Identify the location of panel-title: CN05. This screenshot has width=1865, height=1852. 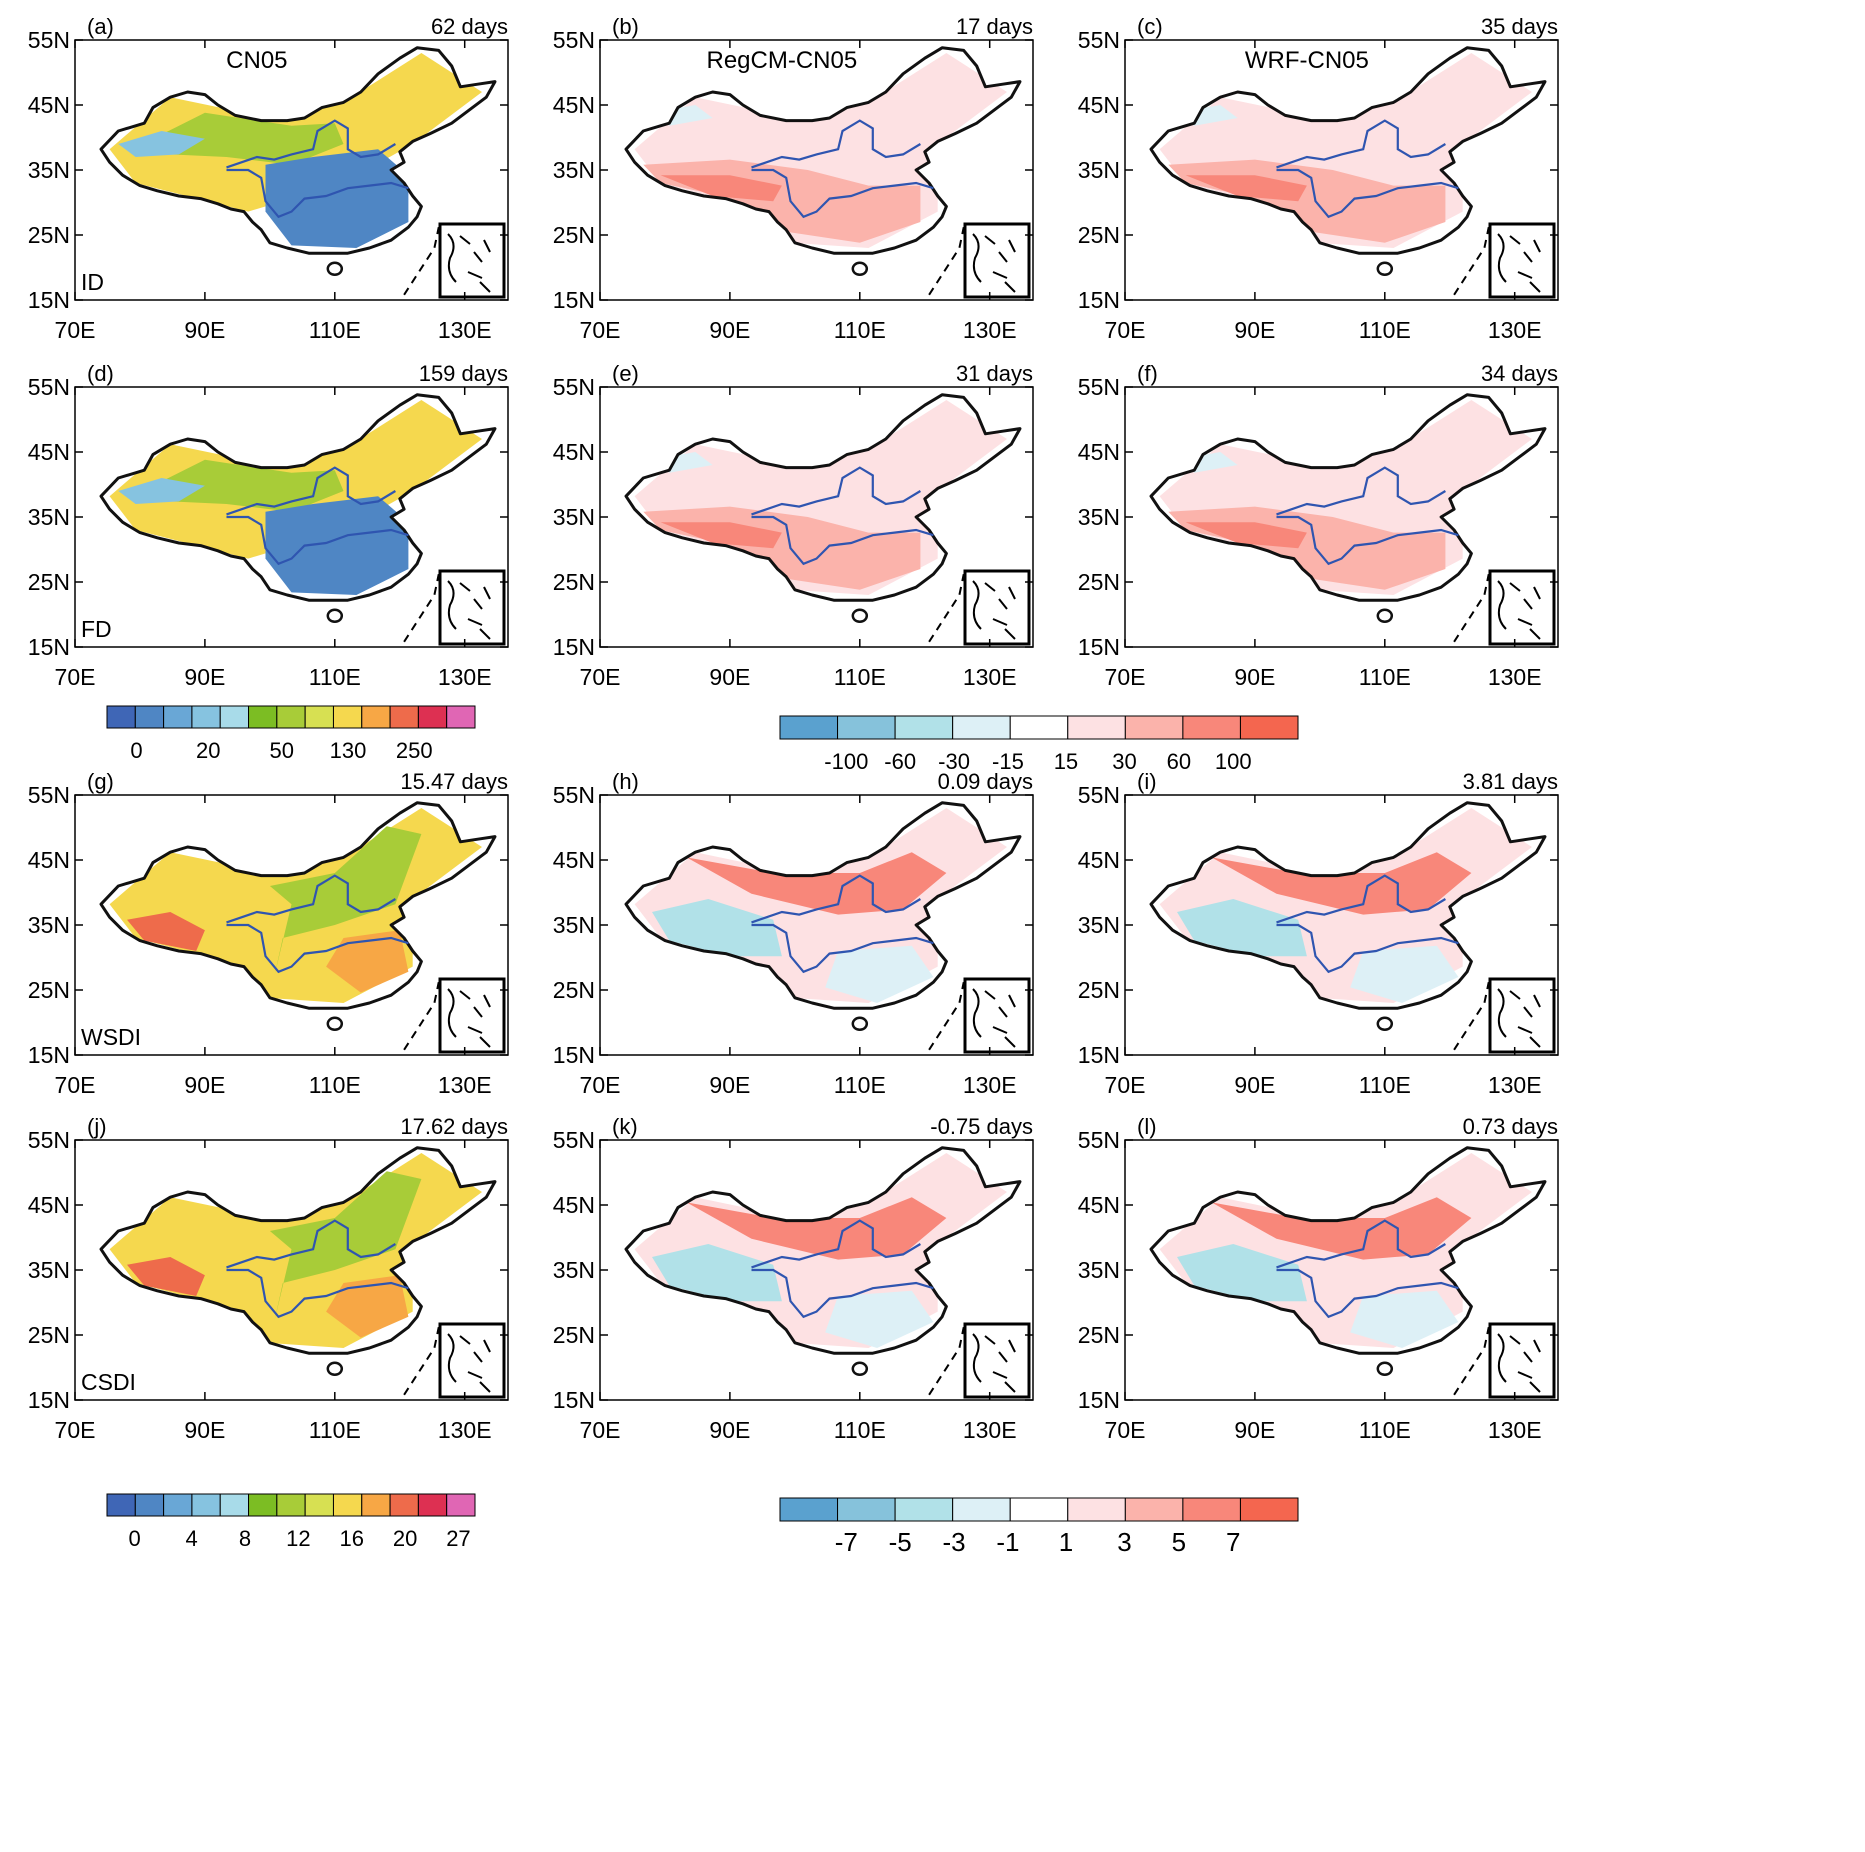
(256, 60).